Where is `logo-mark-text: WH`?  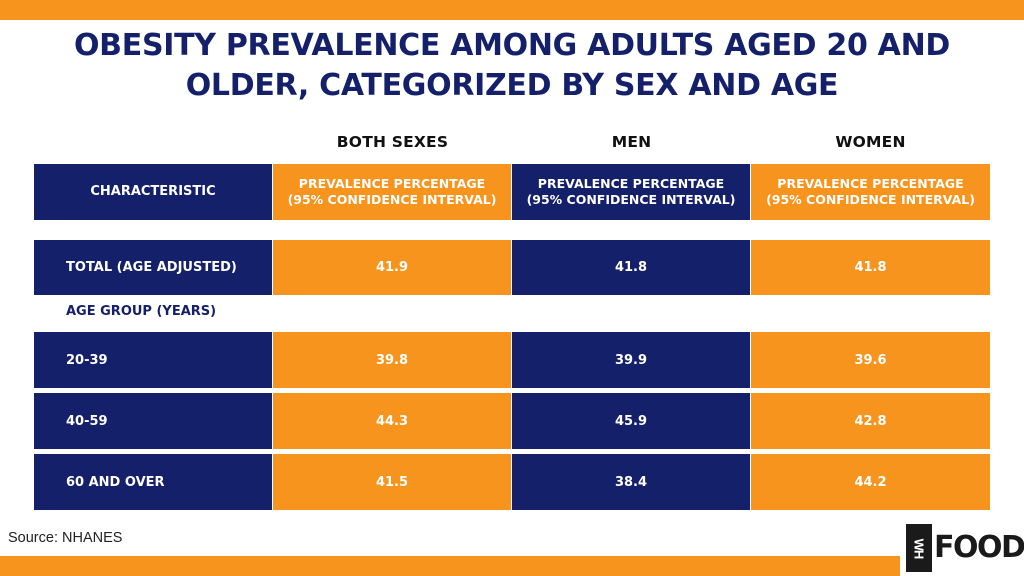
logo-mark-text: WH is located at coordinates (919, 548).